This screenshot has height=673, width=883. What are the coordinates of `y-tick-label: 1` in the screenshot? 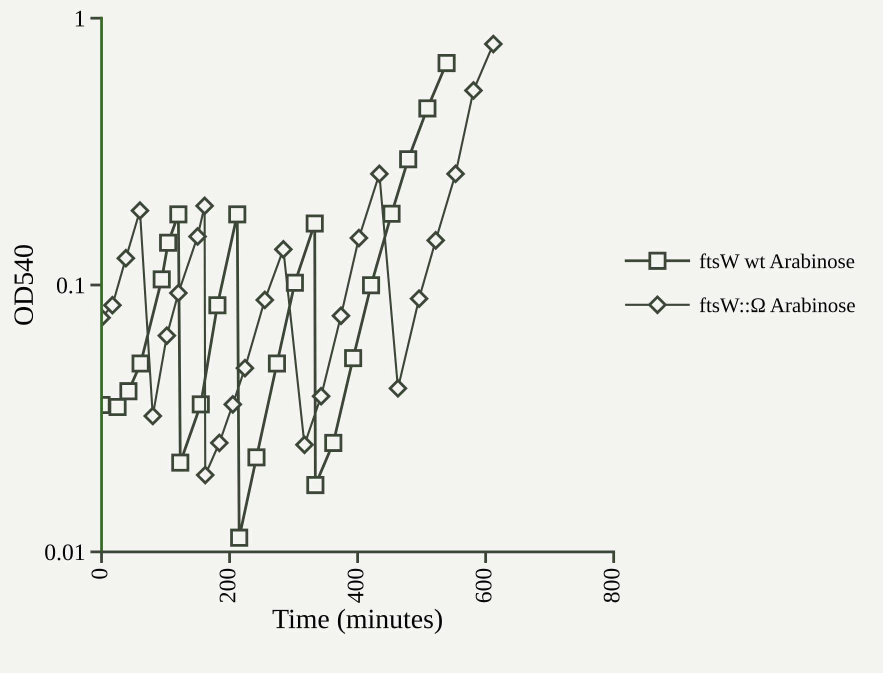 It's located at (80, 18).